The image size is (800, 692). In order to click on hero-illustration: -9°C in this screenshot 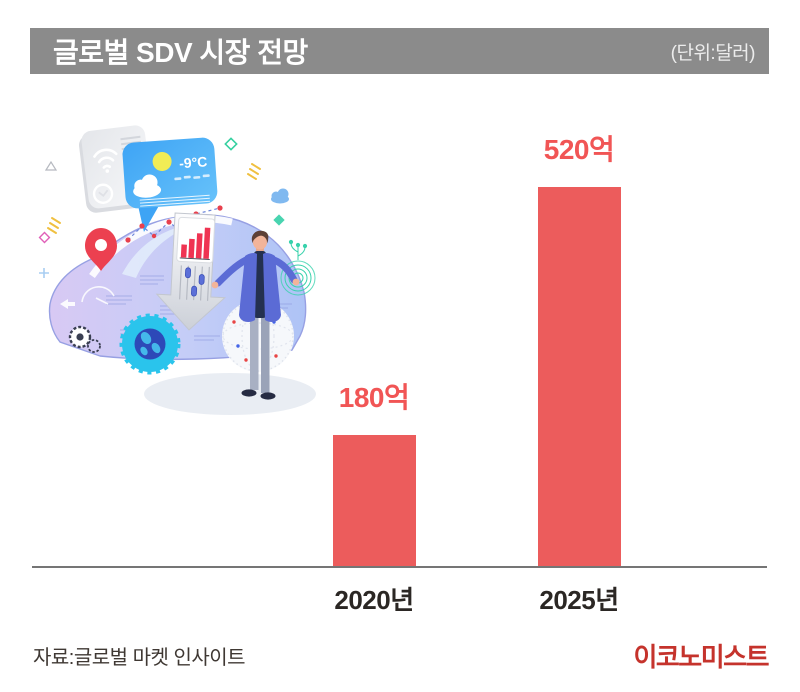, I will do `click(177, 270)`.